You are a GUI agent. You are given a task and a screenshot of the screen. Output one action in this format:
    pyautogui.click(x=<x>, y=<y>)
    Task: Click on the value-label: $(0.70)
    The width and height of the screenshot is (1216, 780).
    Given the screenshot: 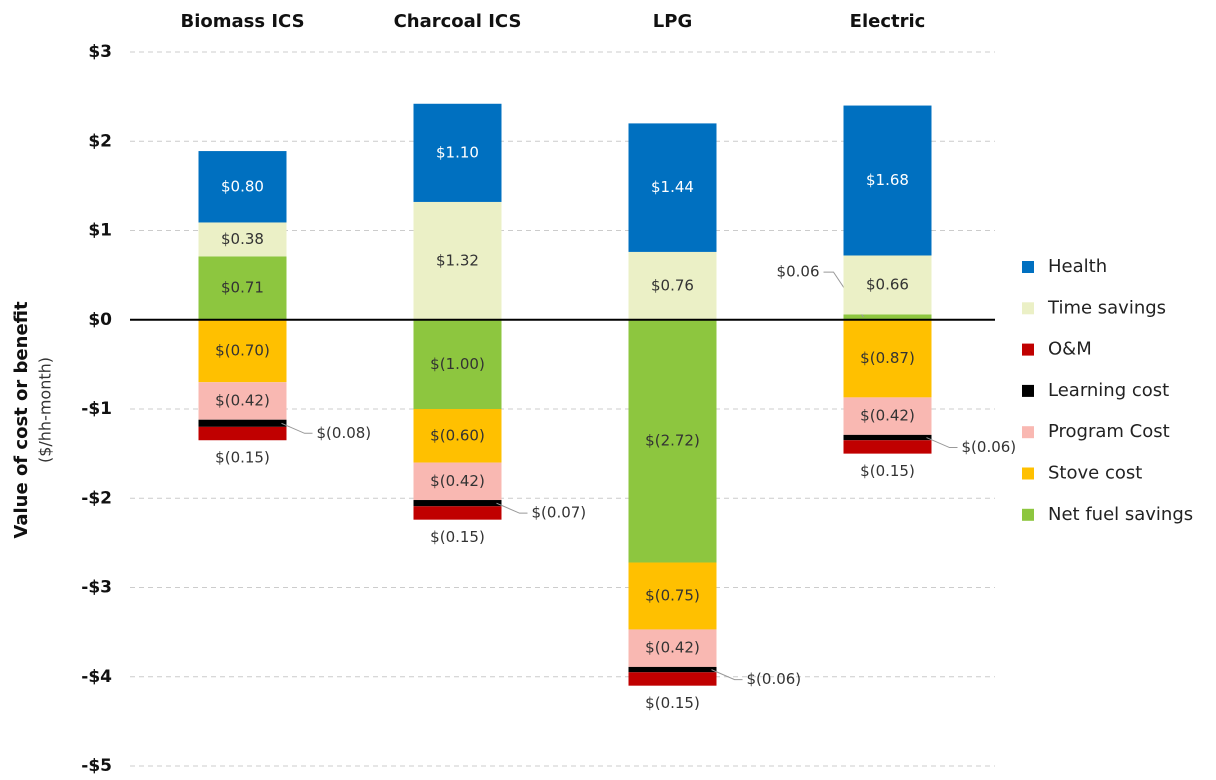 What is the action you would take?
    pyautogui.click(x=242, y=350)
    